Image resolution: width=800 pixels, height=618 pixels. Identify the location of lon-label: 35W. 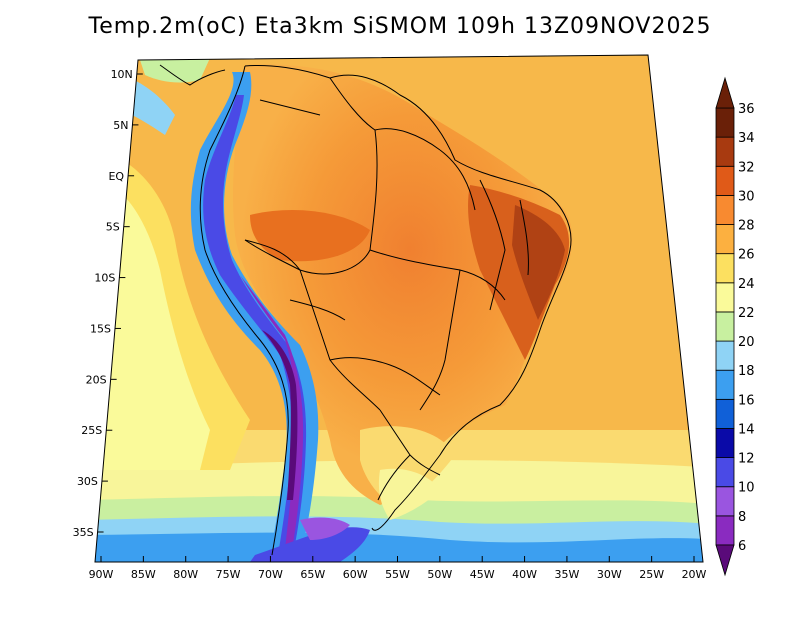
(566, 574).